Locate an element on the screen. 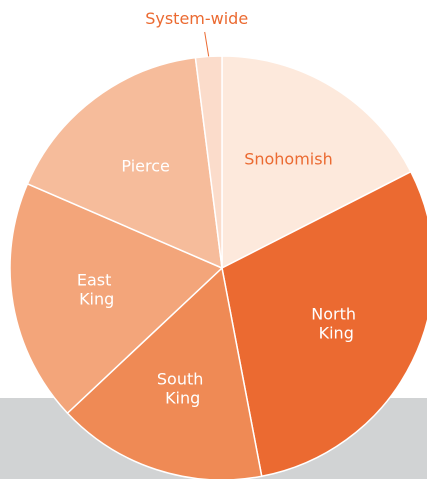 This screenshot has height=483, width=427. slice-label: North King is located at coordinates (336, 323).